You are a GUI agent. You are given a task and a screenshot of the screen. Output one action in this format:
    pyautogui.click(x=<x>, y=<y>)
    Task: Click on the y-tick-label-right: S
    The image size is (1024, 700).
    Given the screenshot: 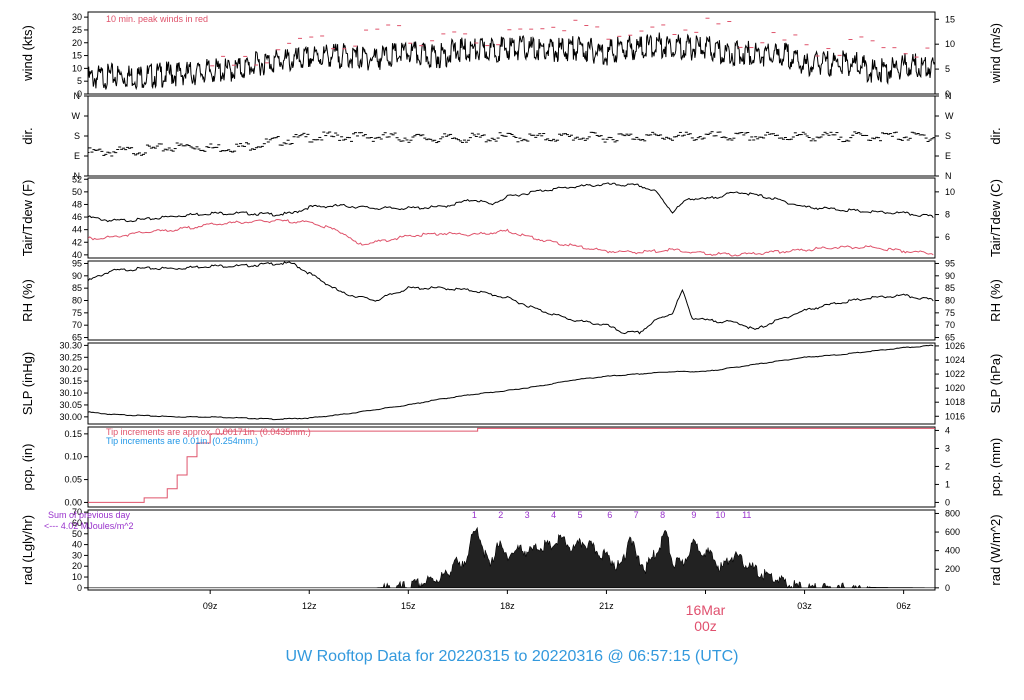 What is the action you would take?
    pyautogui.click(x=948, y=136)
    